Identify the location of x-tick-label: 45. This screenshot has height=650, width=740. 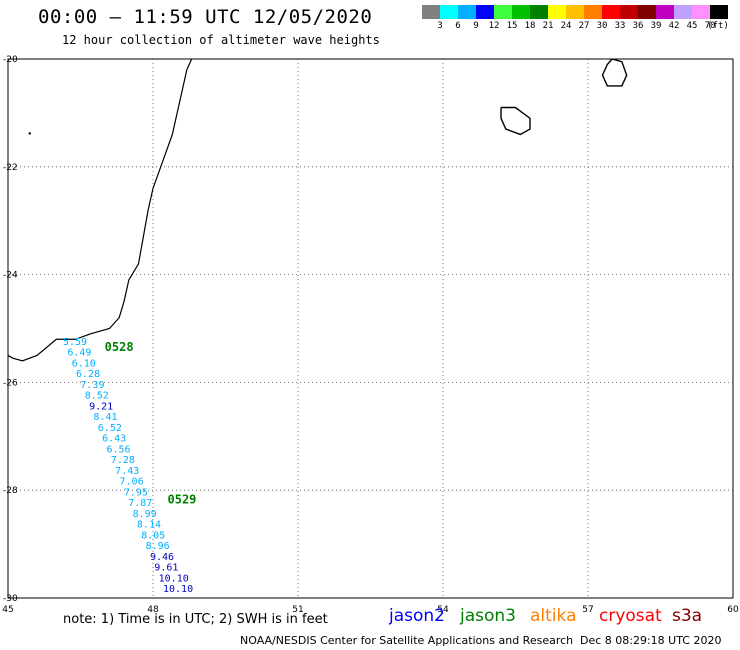
(7, 610).